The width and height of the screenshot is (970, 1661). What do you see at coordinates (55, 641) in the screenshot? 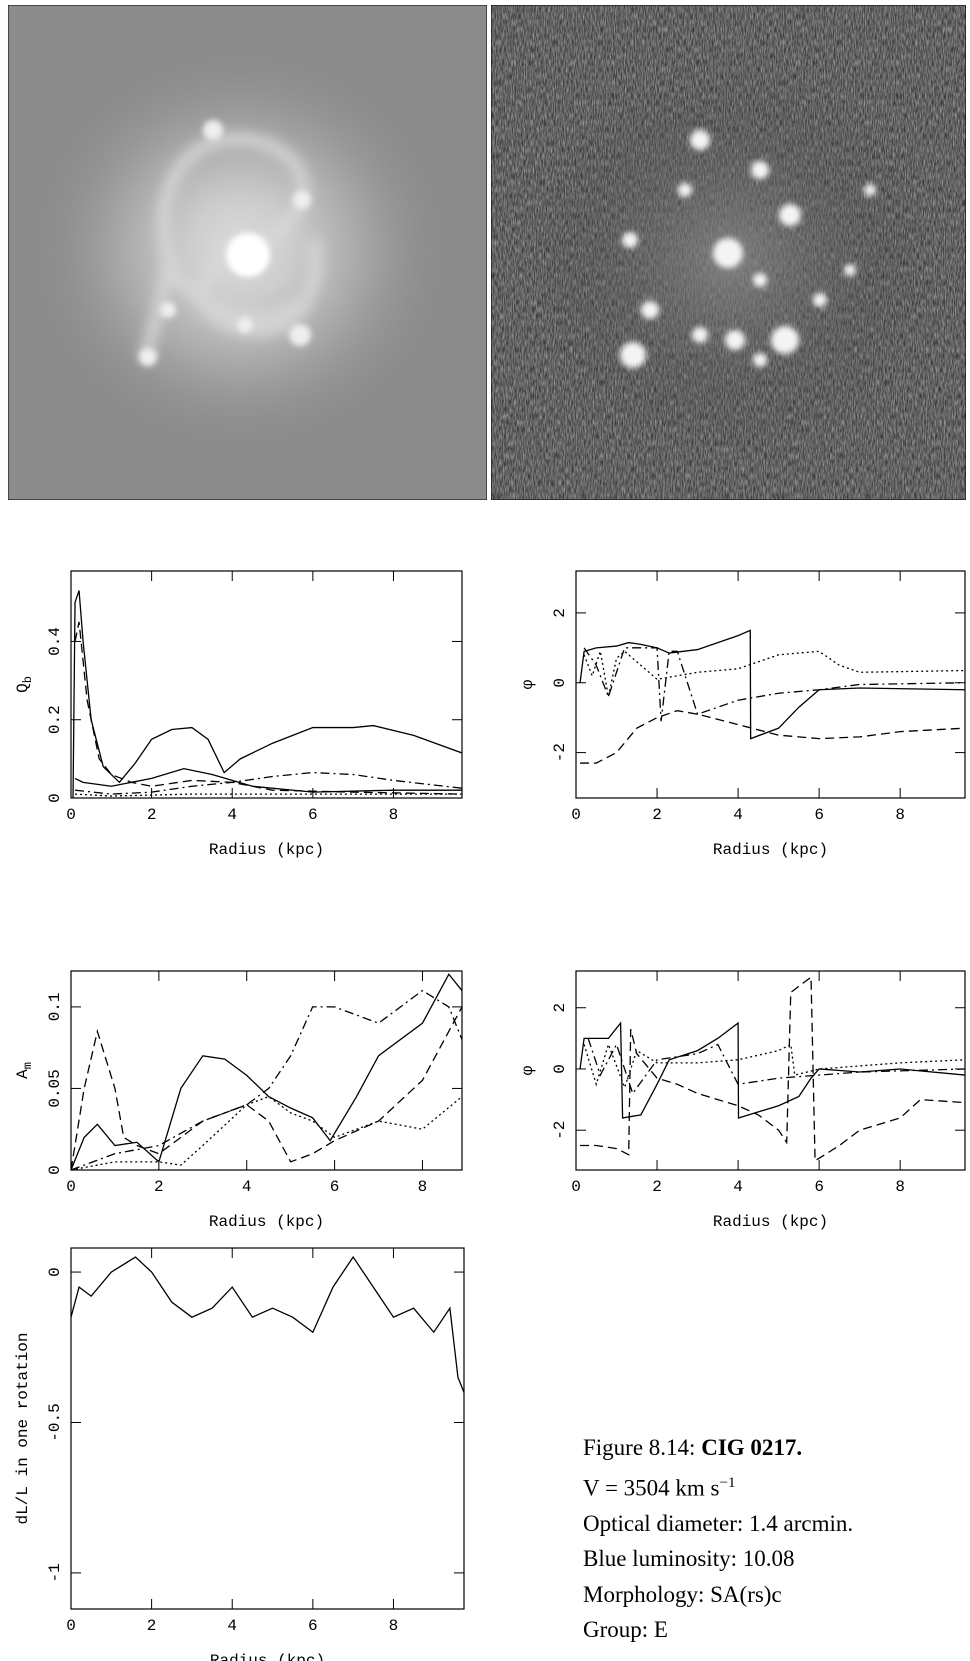
I see `y-tick-label: 0.4` at bounding box center [55, 641].